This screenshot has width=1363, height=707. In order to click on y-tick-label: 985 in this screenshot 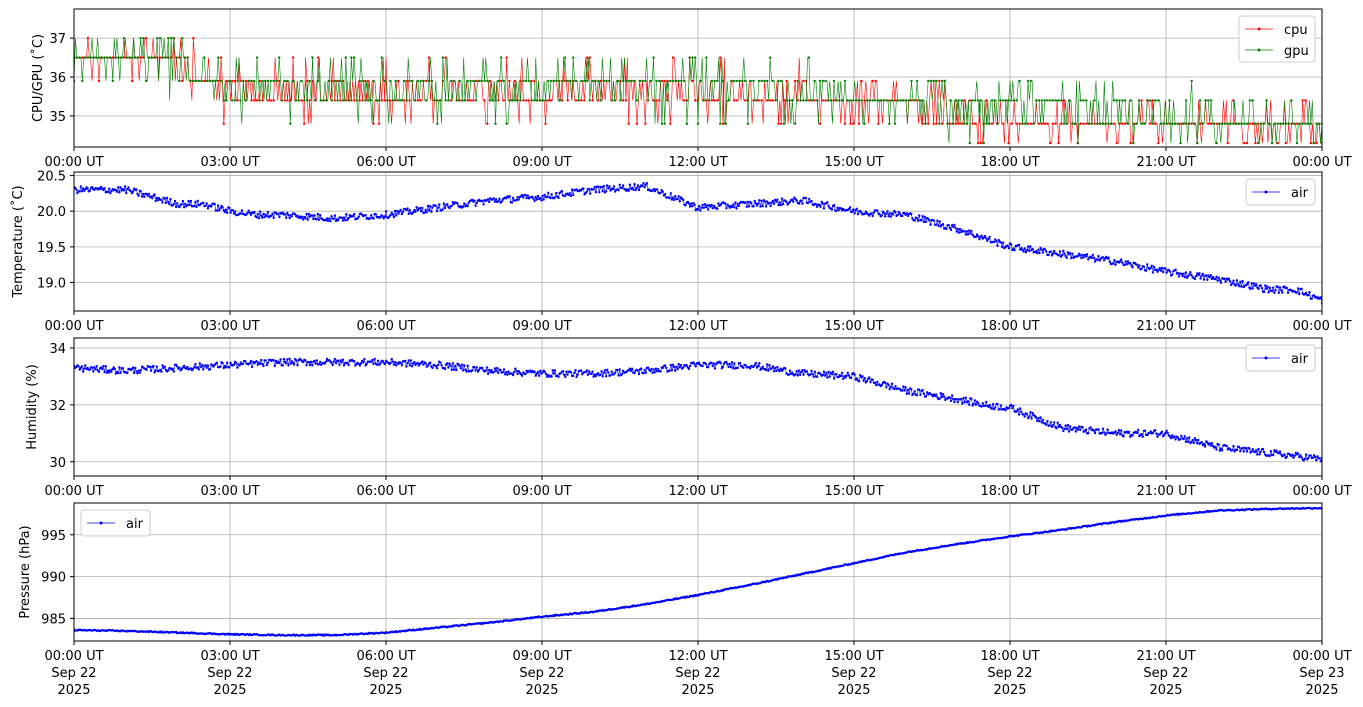, I will do `click(53, 619)`.